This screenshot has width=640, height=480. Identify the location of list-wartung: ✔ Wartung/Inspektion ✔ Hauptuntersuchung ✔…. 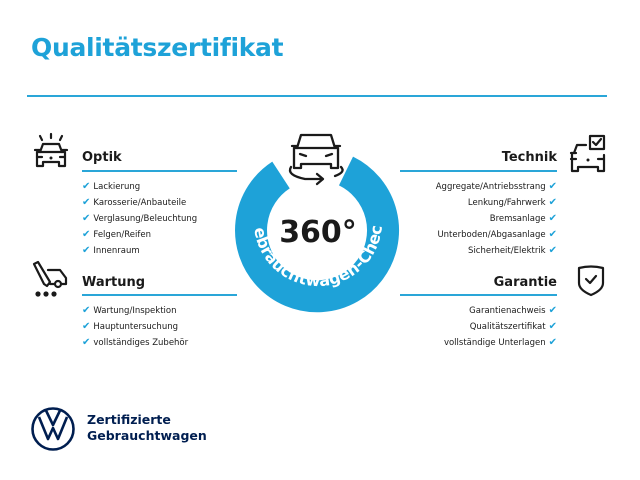
(135, 327).